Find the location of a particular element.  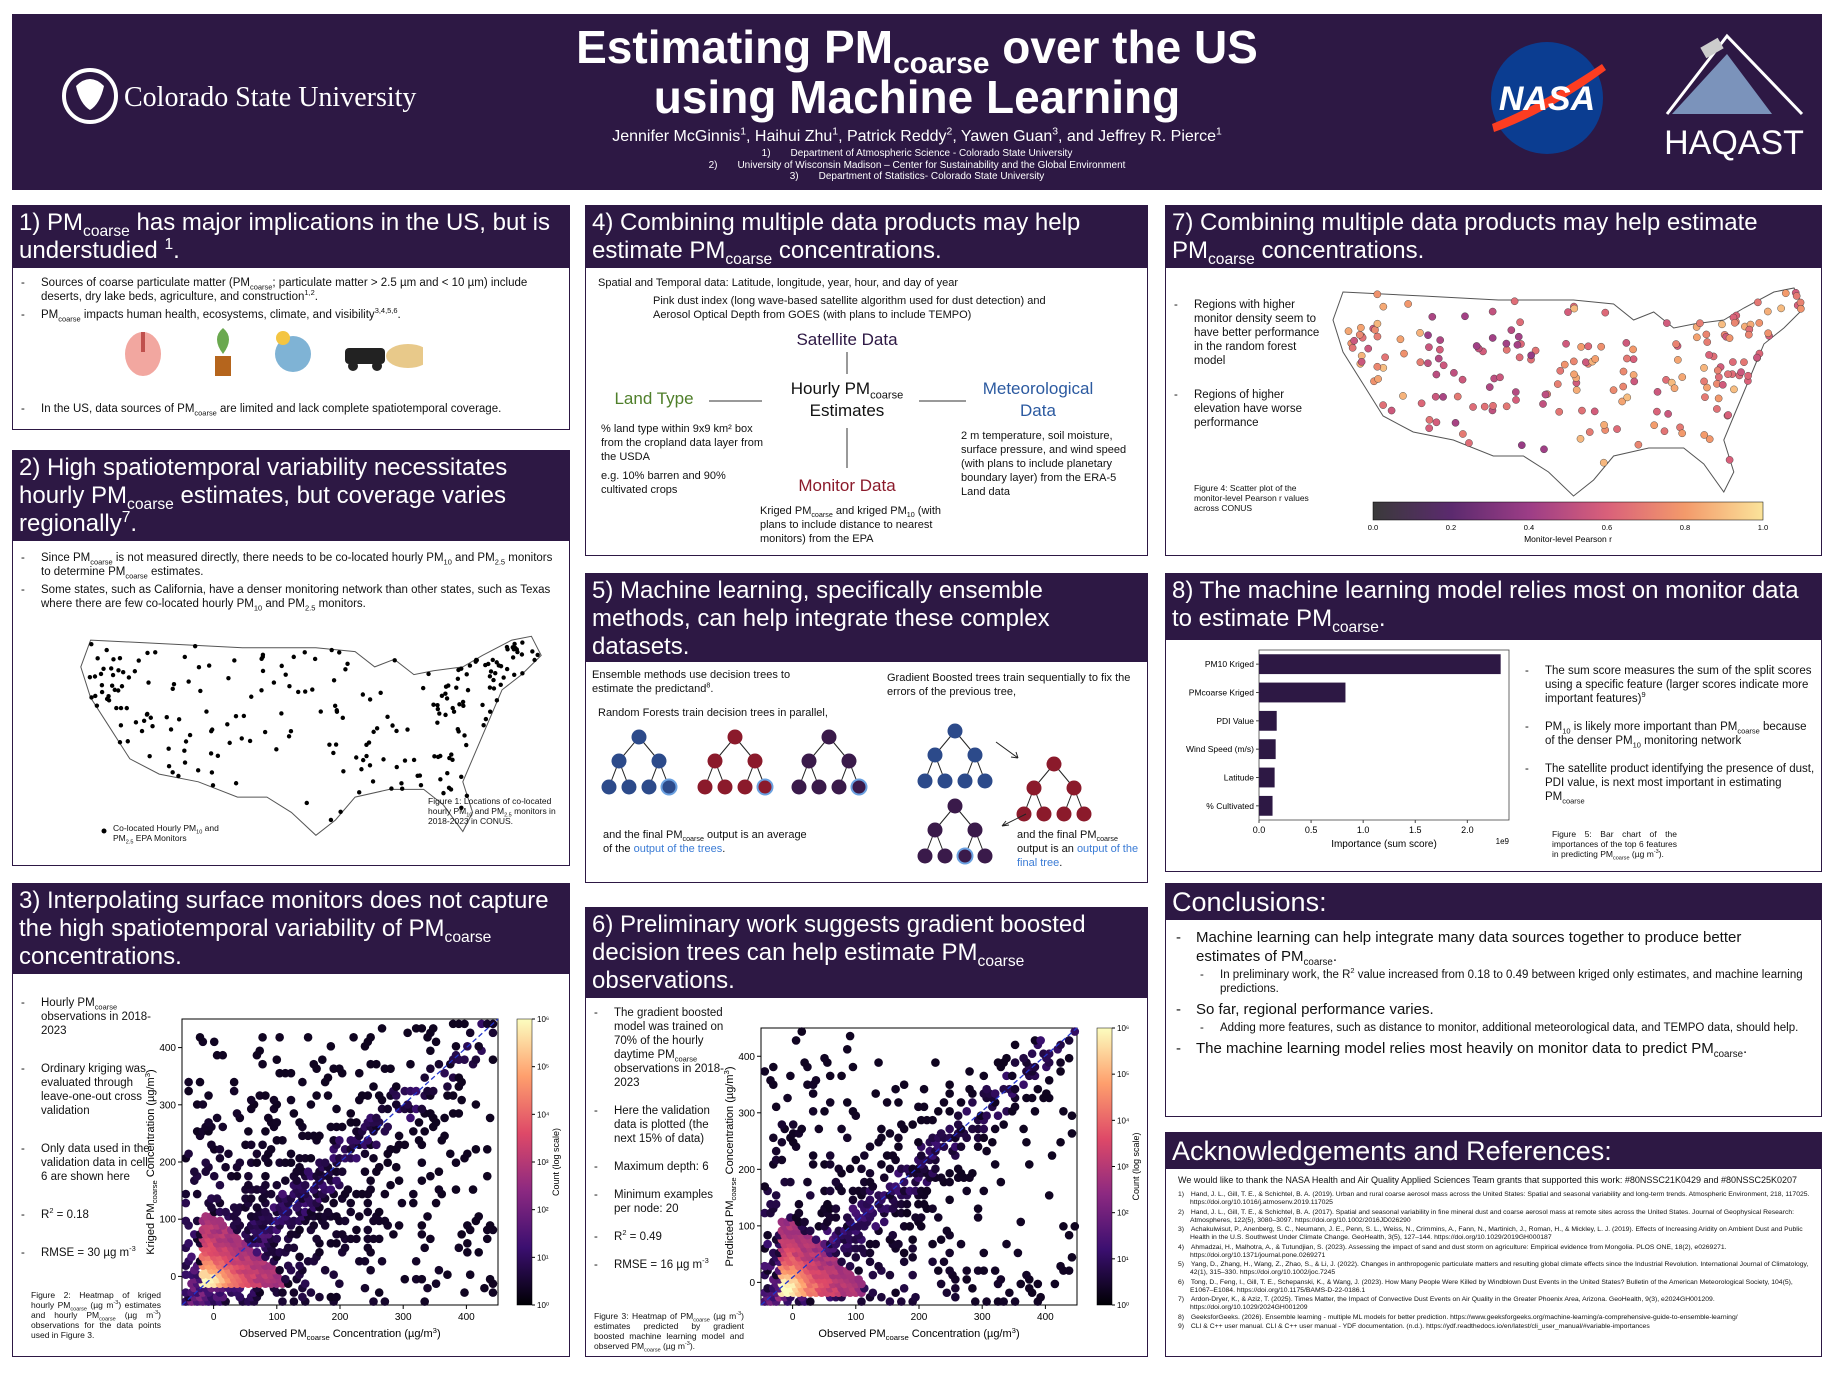

text-run: Sources of coarse particulate matter (PM is located at coordinates (145, 283).